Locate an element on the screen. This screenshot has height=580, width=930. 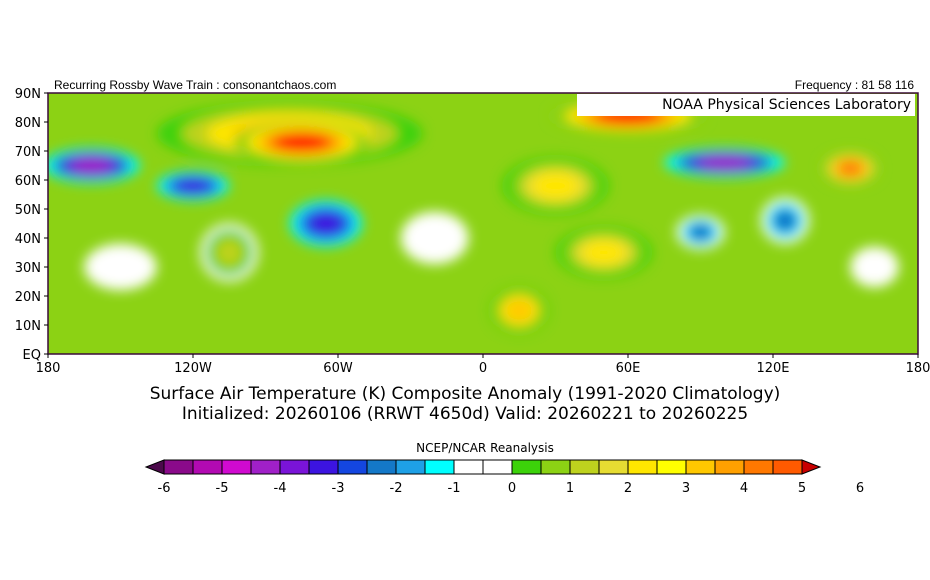
lat-tick-label: 80N is located at coordinates (28, 123).